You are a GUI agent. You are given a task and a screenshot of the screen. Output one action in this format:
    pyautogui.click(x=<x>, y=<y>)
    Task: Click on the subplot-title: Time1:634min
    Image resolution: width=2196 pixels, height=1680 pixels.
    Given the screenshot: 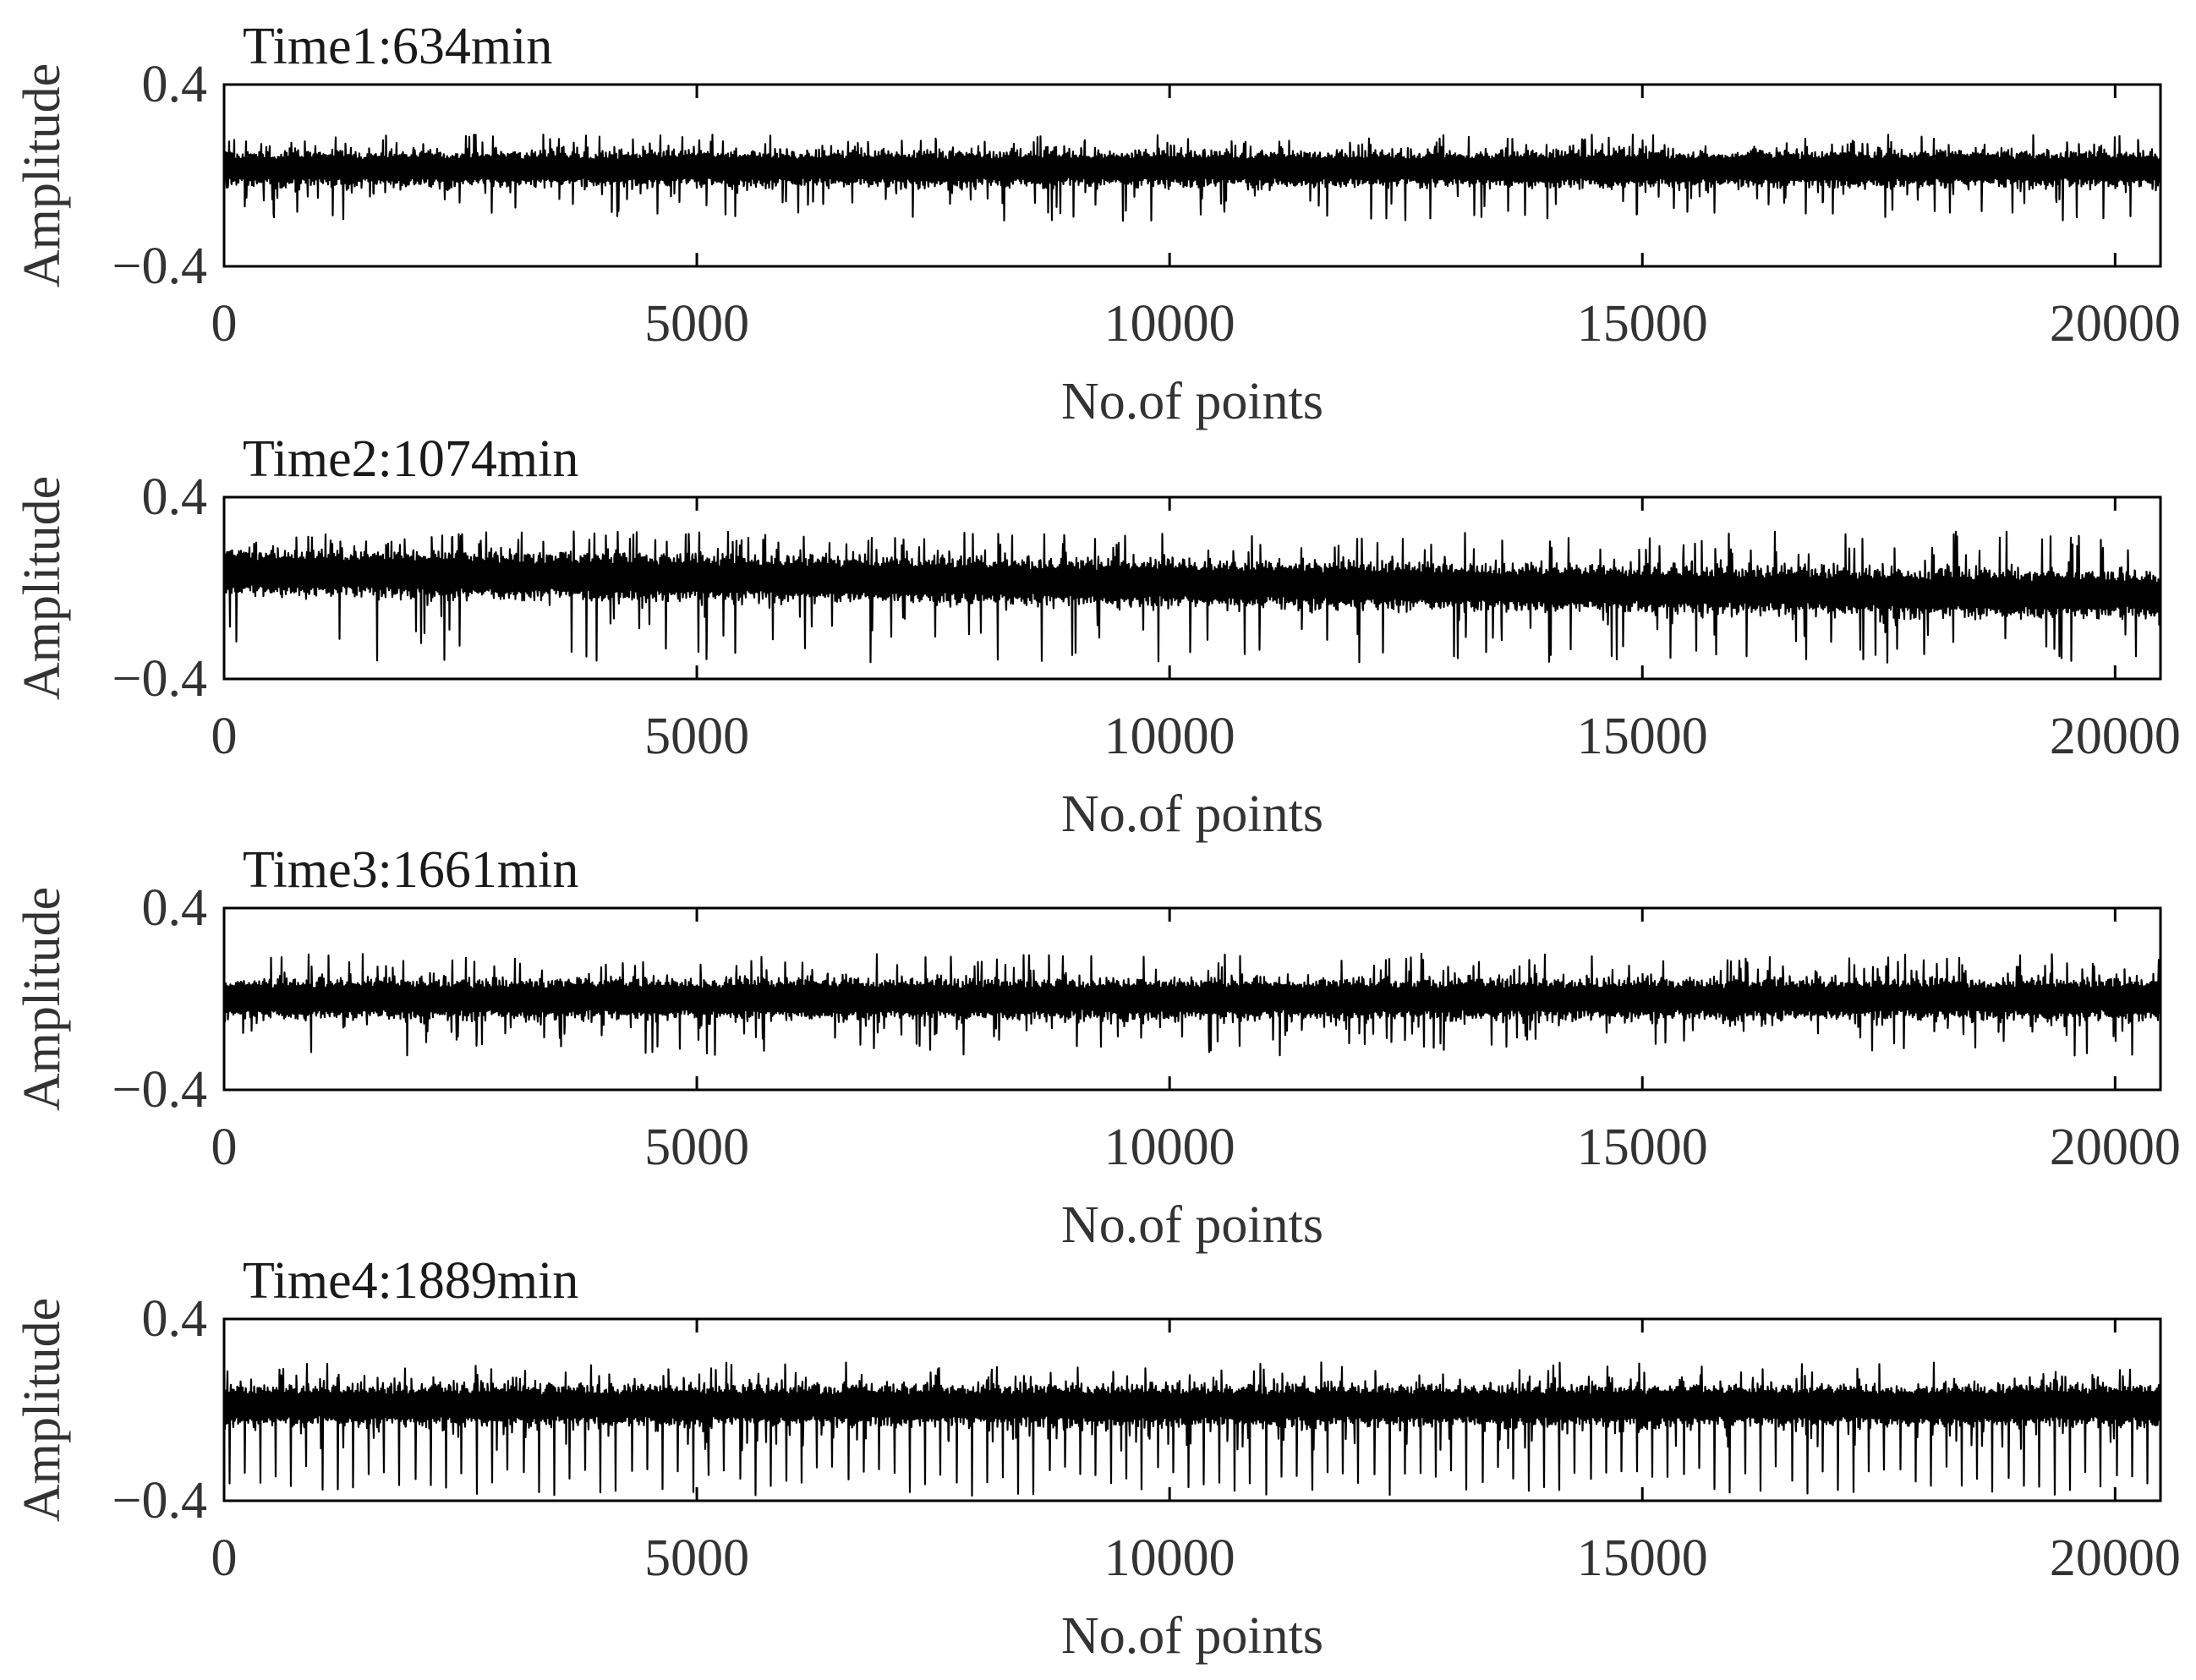 What is the action you would take?
    pyautogui.click(x=397, y=47)
    